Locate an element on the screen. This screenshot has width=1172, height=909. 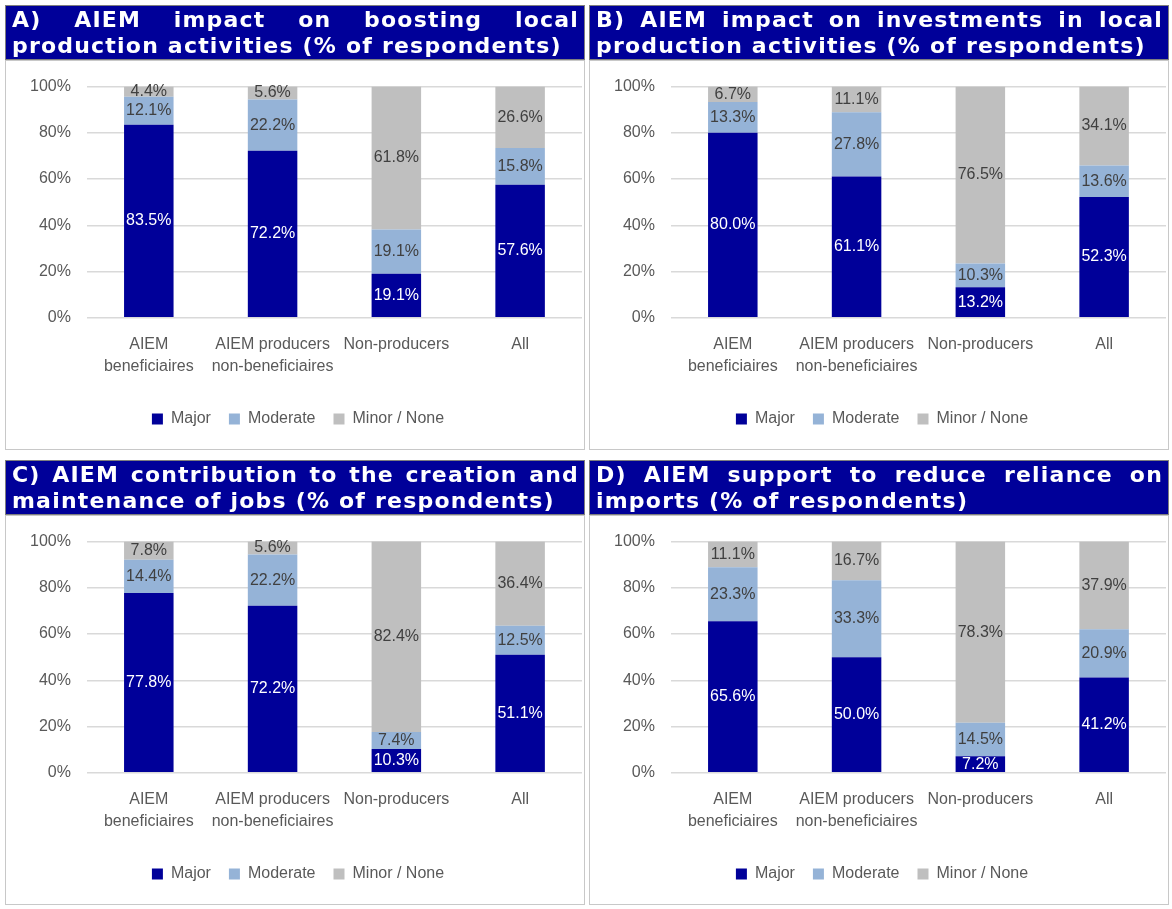
data-label: 13.3% is located at coordinates (733, 116).